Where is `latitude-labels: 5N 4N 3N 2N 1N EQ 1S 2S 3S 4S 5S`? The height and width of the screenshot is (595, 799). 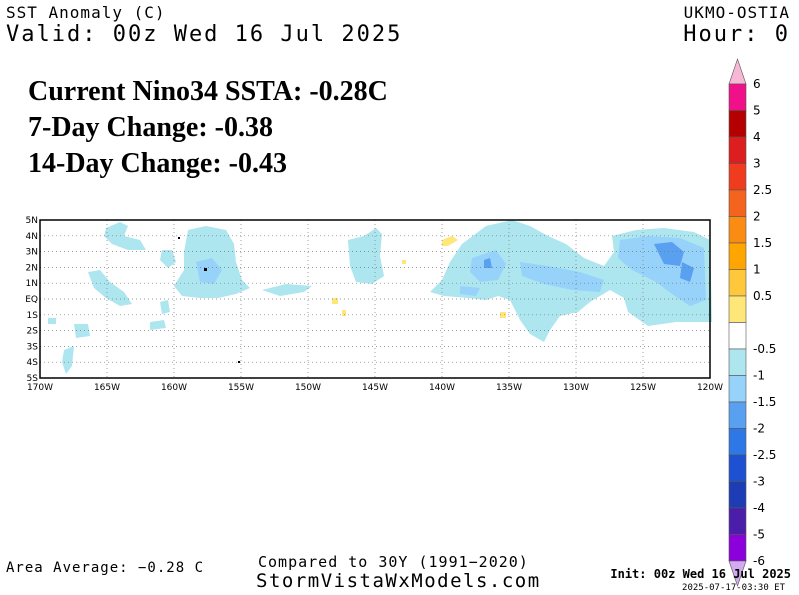 latitude-labels: 5N 4N 3N 2N 1N EQ 1S 2S 3S 4S 5S is located at coordinates (31, 300).